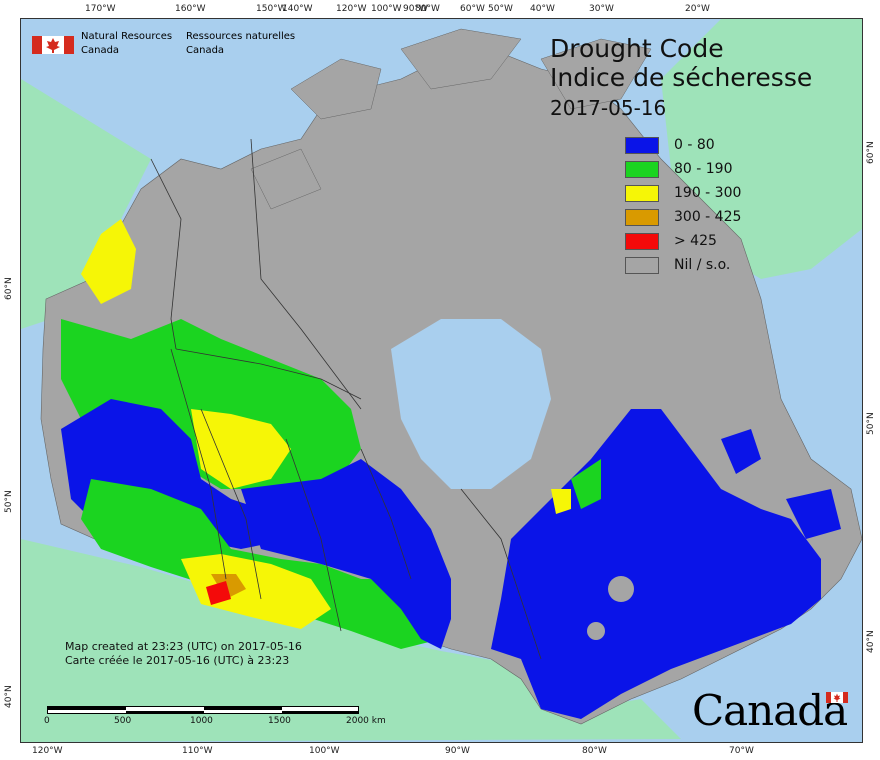 This screenshot has height=760, width=880. Describe the element at coordinates (708, 193) in the screenshot. I see `legend-label: 190 - 300` at that location.